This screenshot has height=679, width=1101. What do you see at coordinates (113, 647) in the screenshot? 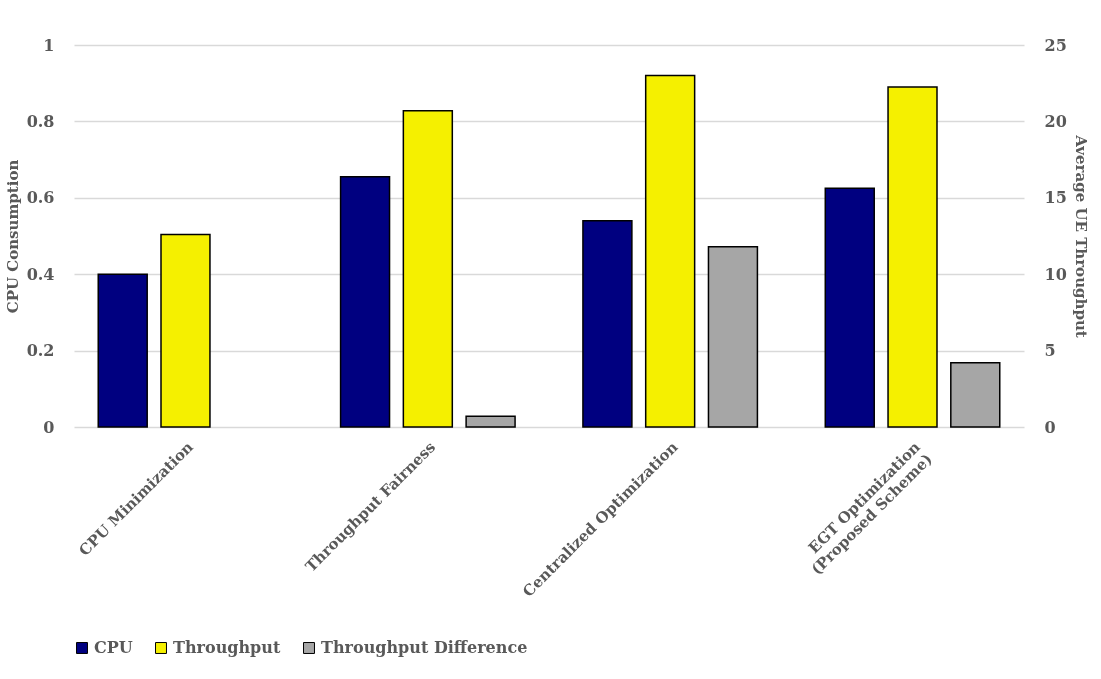
I see `legend-label: CPU` at bounding box center [113, 647].